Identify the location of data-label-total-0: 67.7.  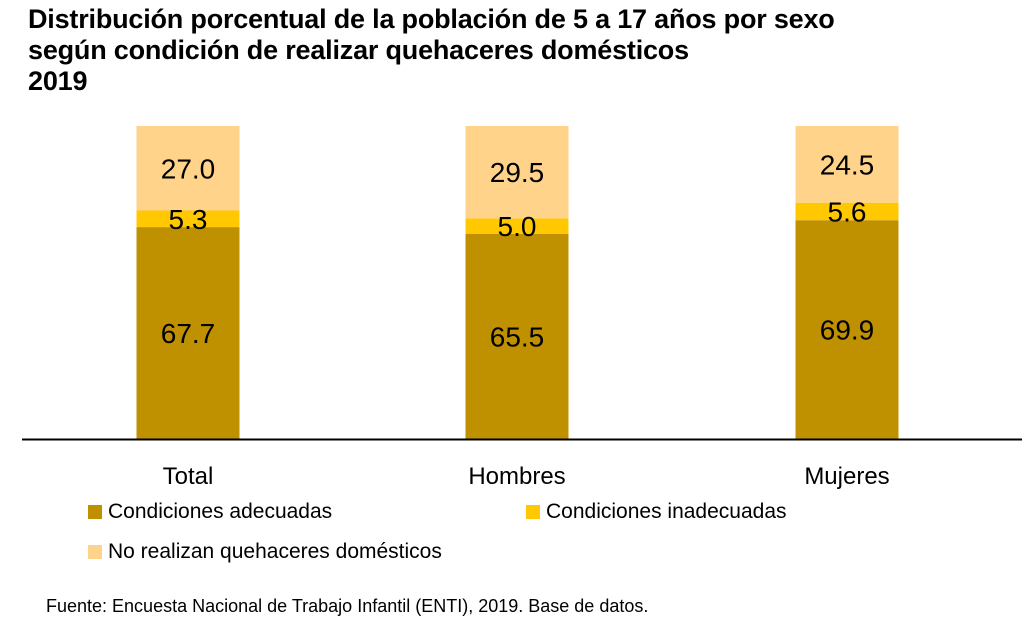
(188, 333).